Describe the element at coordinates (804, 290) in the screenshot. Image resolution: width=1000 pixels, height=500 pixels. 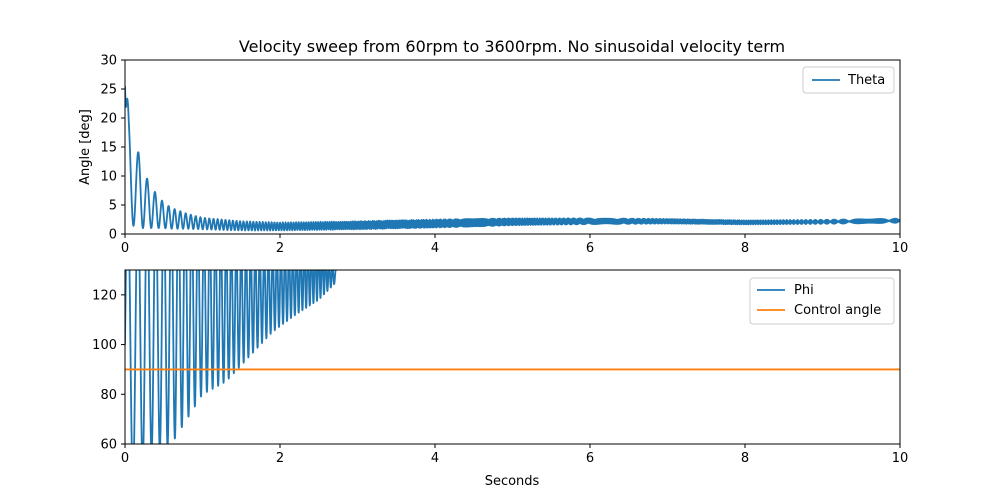
I see `bottom-legend-phi-label: Phi` at that location.